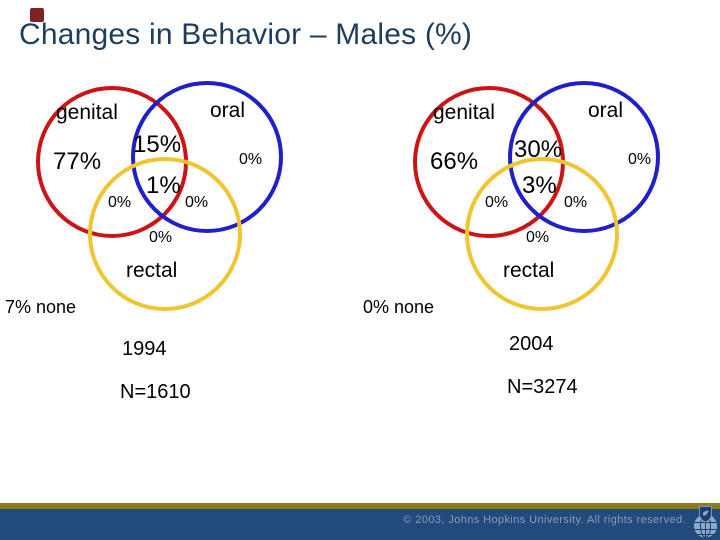  What do you see at coordinates (360, 506) in the screenshot?
I see `footer-gold-stripe` at bounding box center [360, 506].